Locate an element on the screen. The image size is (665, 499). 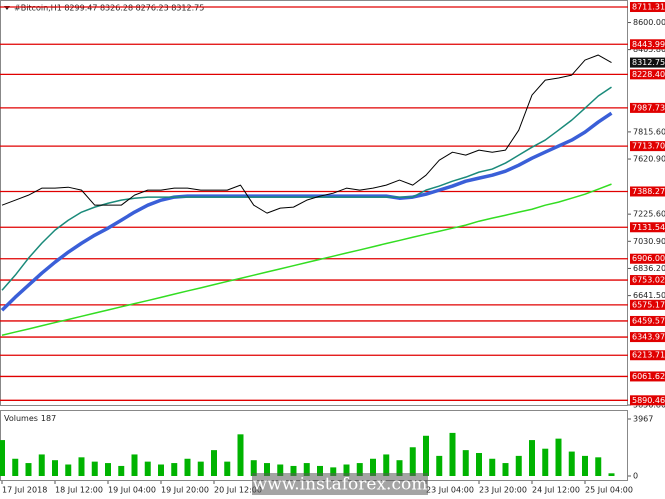
y-tick-label: 7620.90 is located at coordinates (649, 159).